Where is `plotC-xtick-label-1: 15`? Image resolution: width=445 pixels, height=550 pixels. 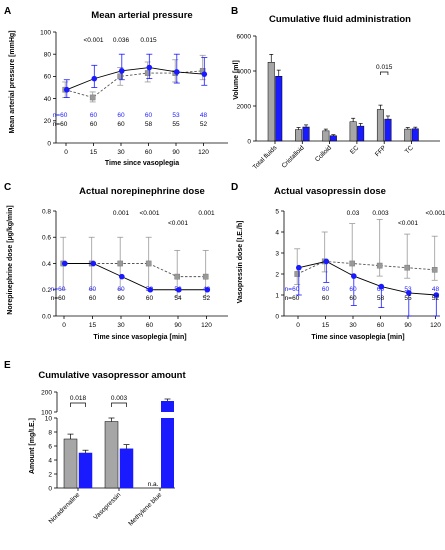 plotC-xtick-label-1: 15 is located at coordinates (93, 325).